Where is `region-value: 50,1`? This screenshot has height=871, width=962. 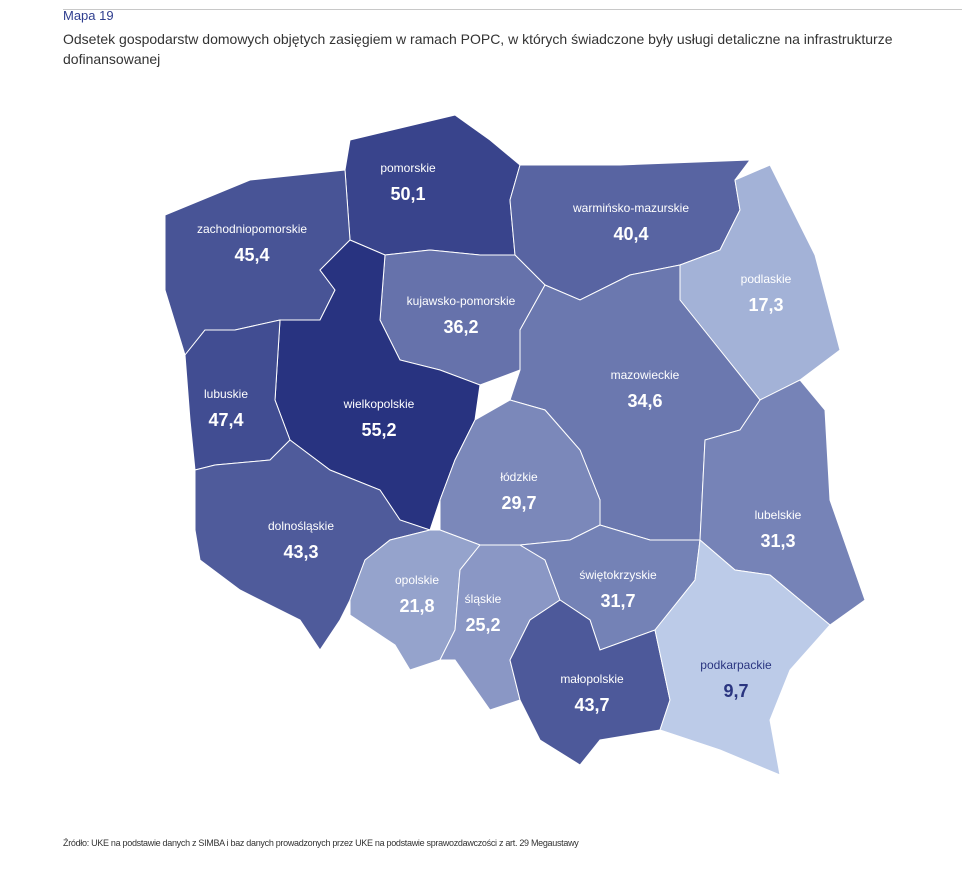
region-value: 50,1 is located at coordinates (407, 194).